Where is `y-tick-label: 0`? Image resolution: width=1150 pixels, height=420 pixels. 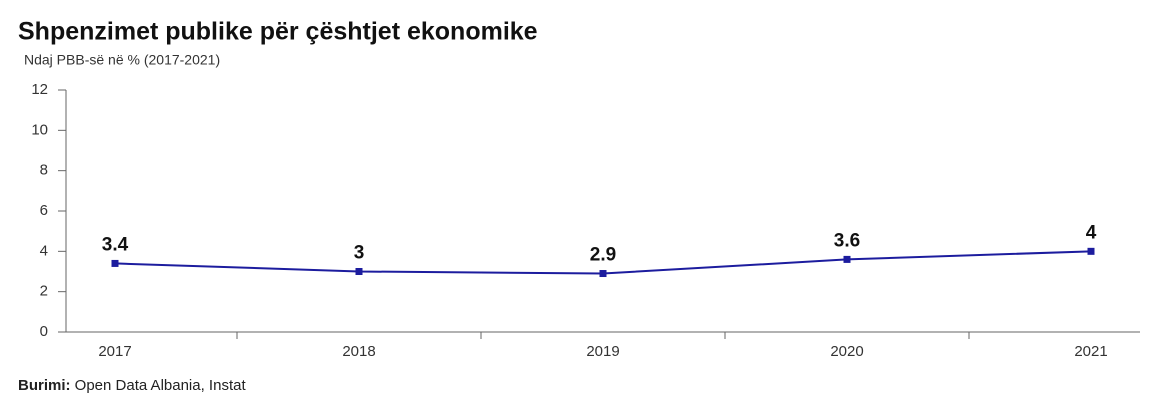
y-tick-label: 0 is located at coordinates (44, 331).